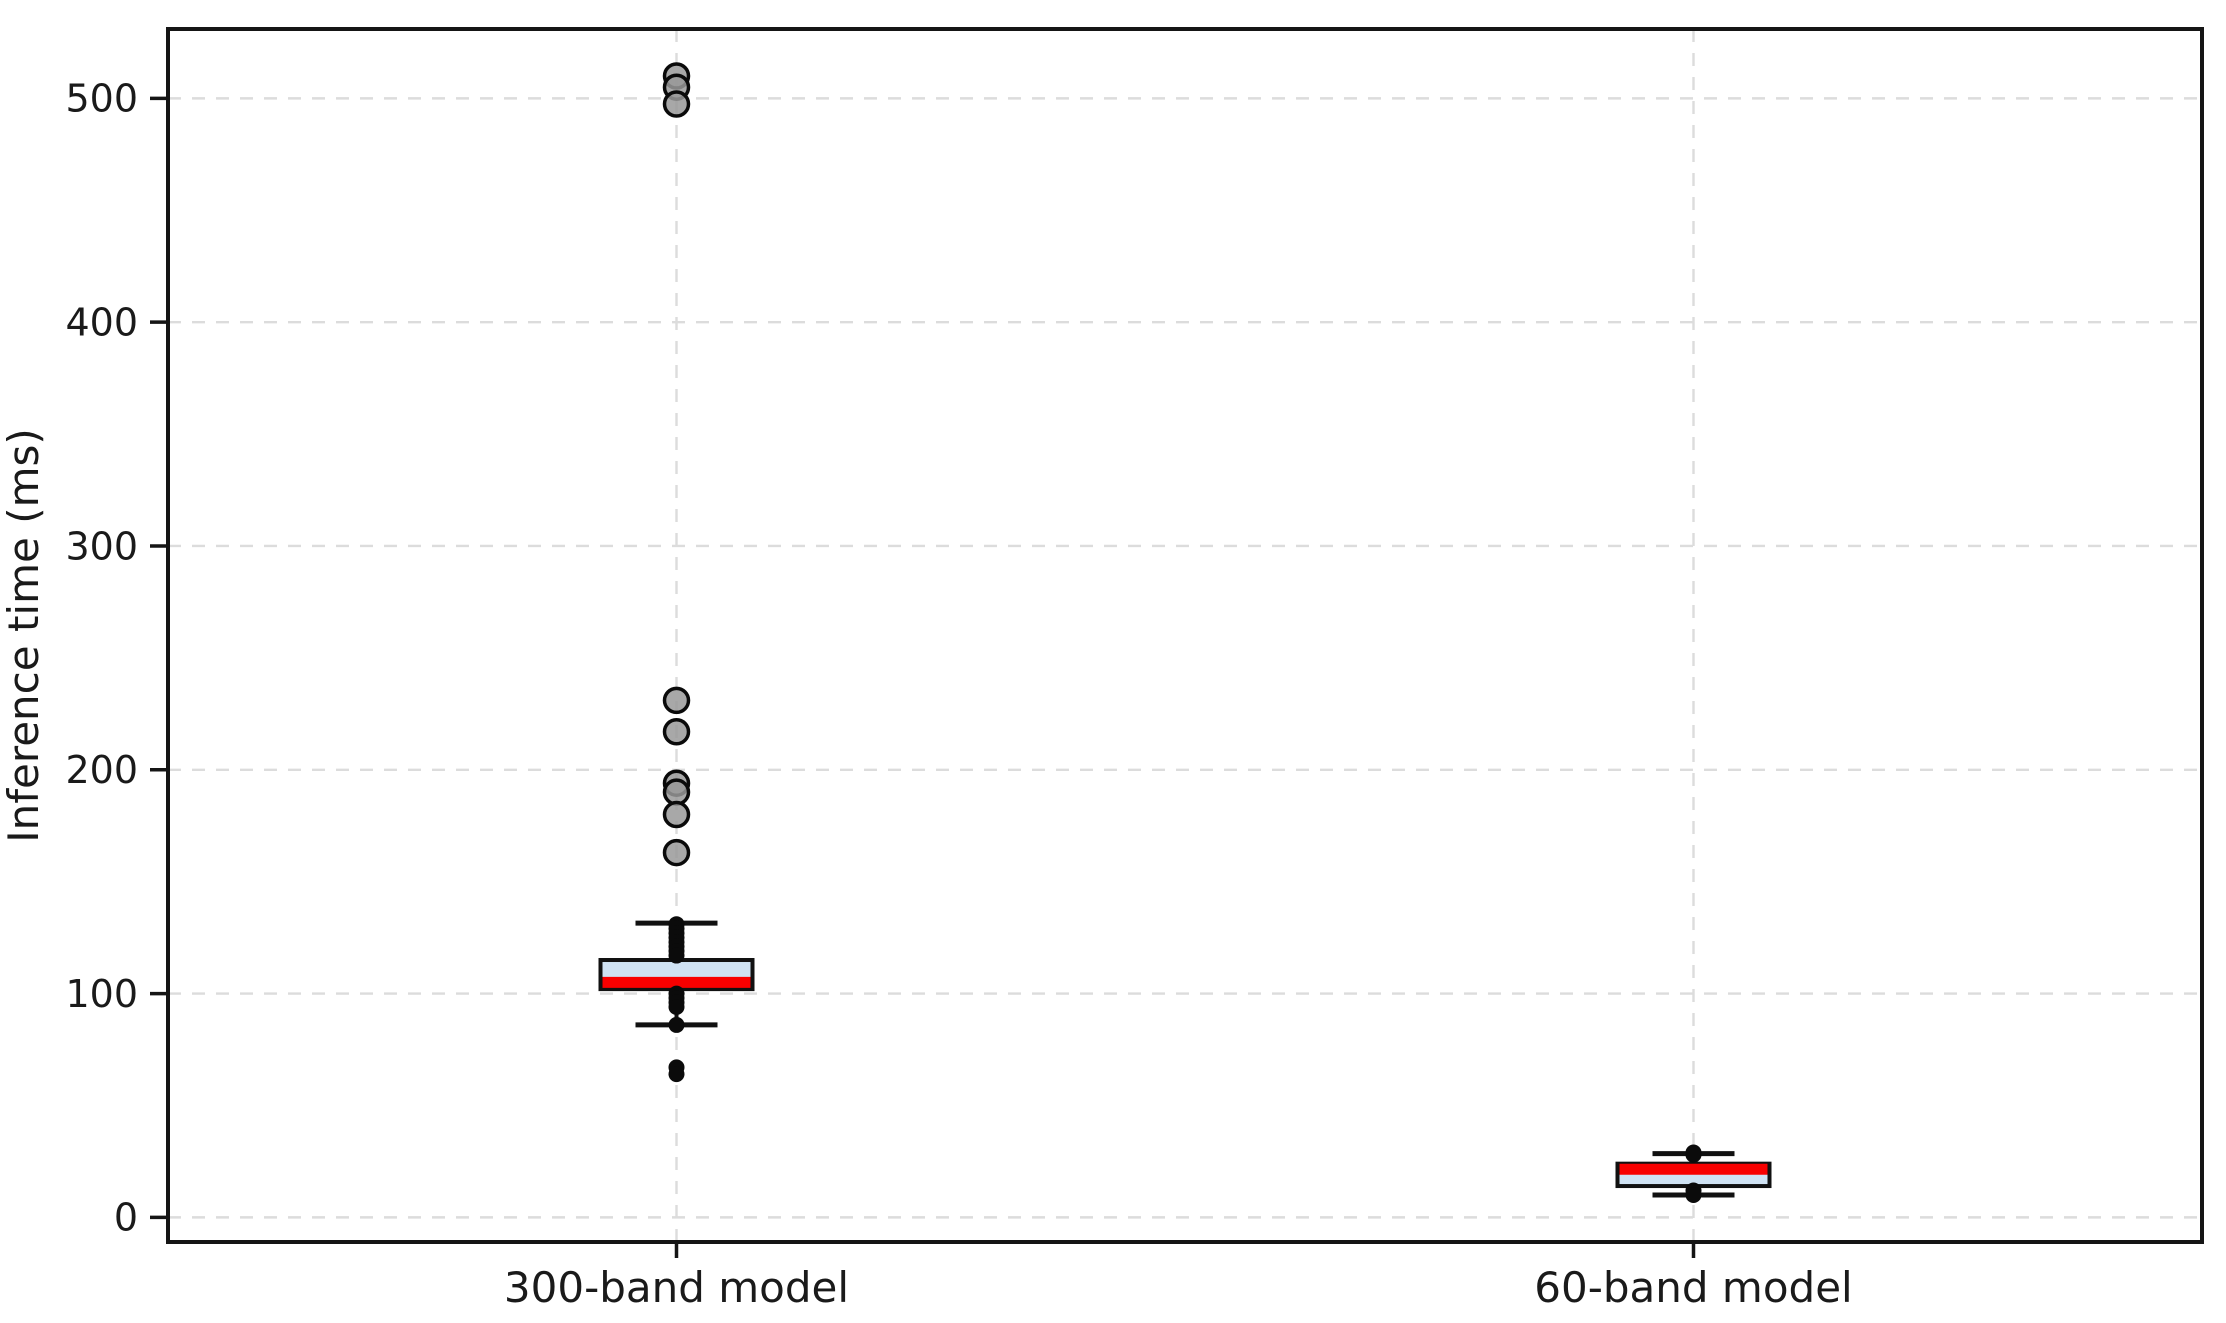 The width and height of the screenshot is (2226, 1323). Describe the element at coordinates (101, 322) in the screenshot. I see `y-axis-tick-label: 400` at that location.